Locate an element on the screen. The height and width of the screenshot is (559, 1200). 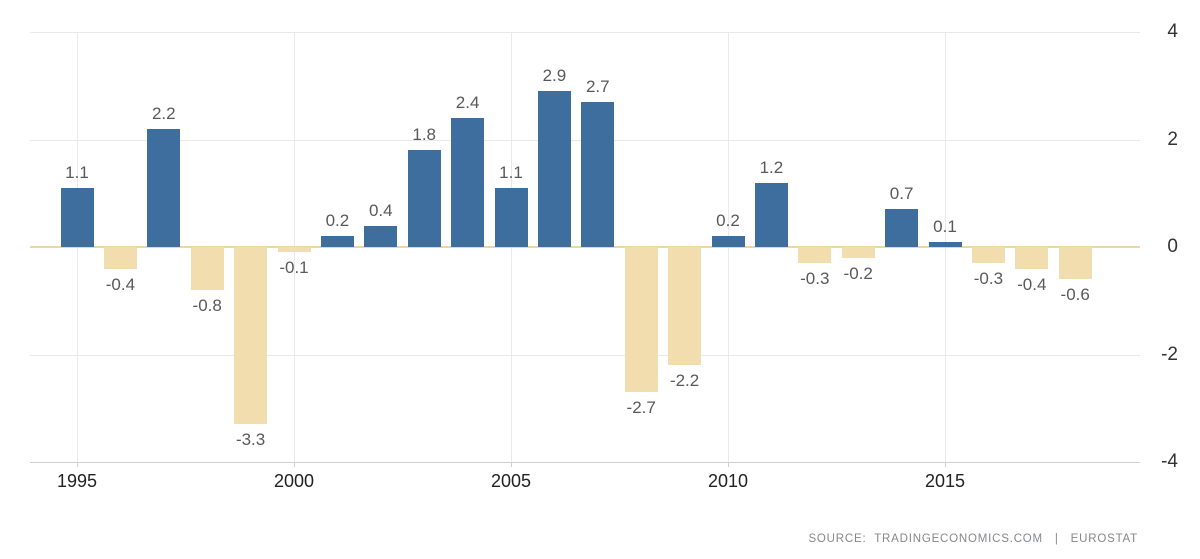
bar-value-label: 2.2 is located at coordinates (163, 113).